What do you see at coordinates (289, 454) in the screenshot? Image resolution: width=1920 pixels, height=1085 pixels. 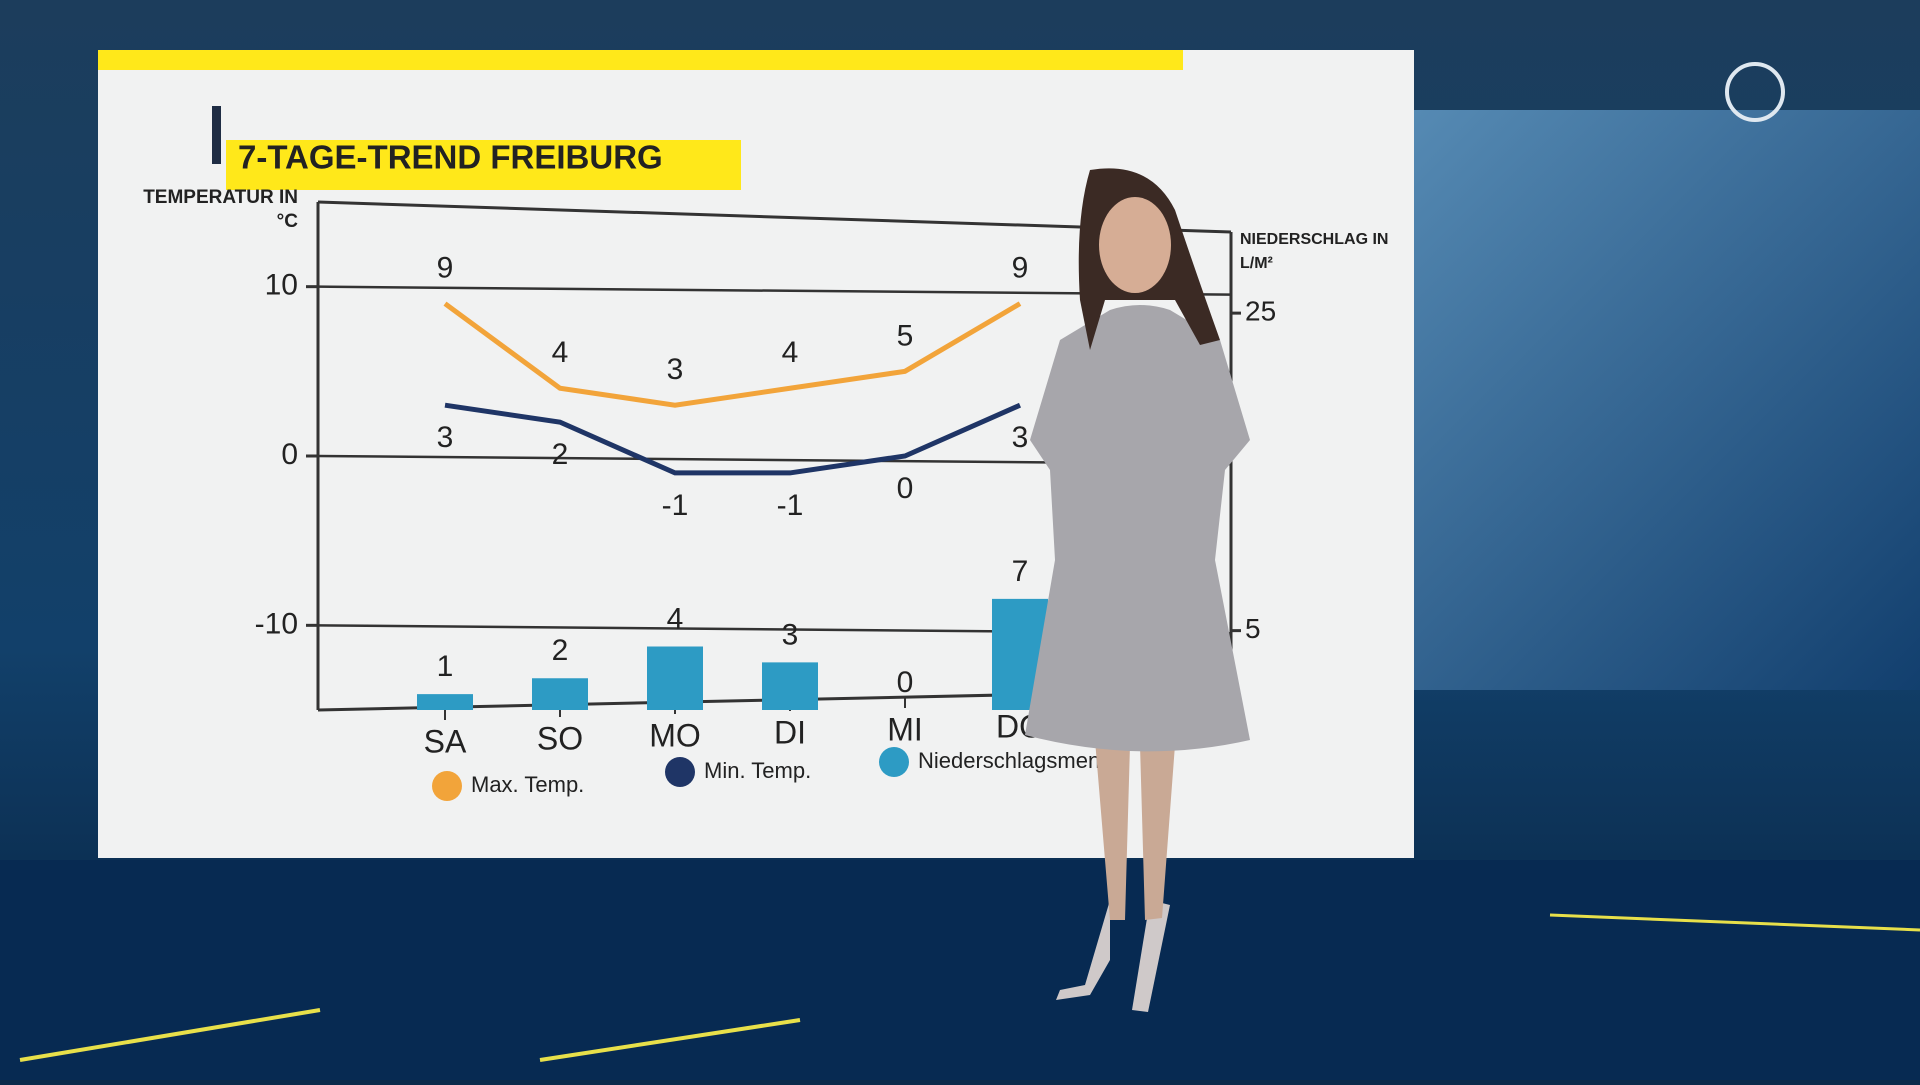 I see `y-tick-label: 0` at bounding box center [289, 454].